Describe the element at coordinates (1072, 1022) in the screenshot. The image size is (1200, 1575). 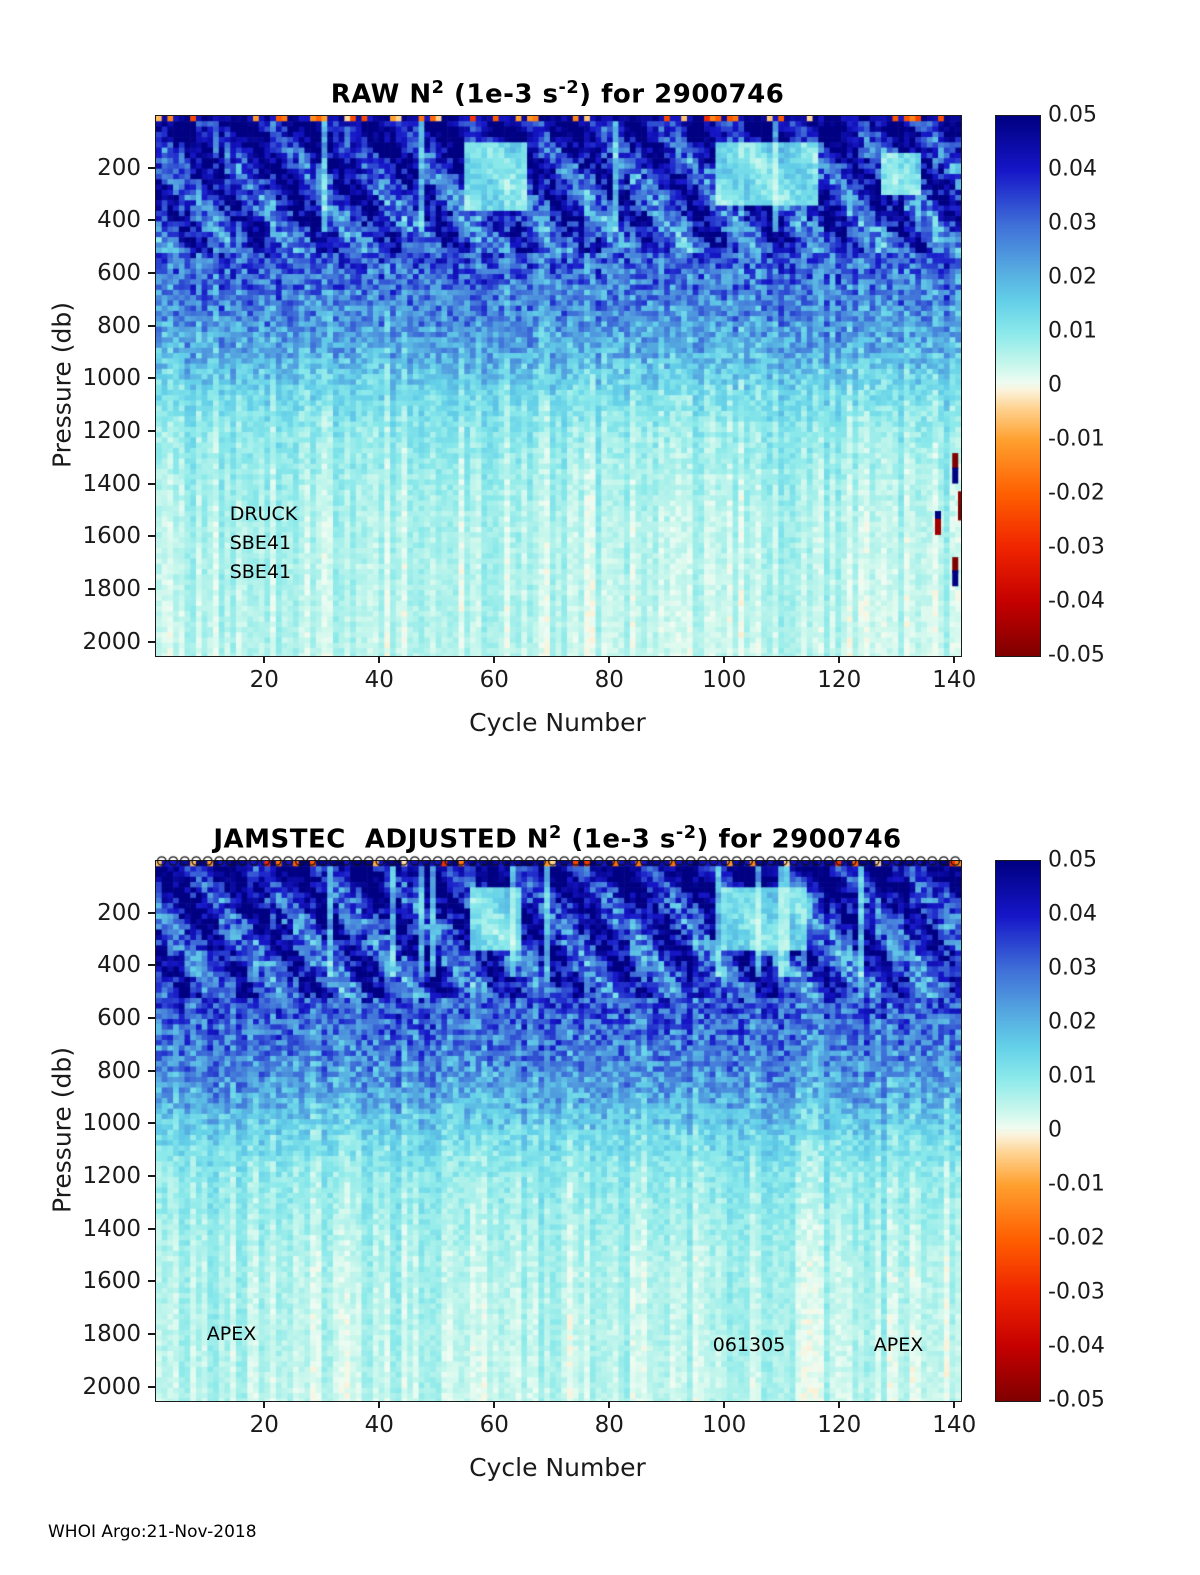
I see `colorbar-tick-label: 0.02` at that location.